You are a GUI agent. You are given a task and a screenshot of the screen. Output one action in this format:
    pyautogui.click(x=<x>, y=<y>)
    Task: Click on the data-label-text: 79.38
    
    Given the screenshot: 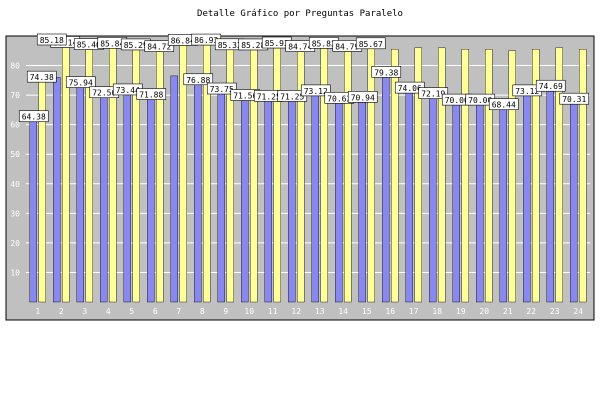 What is the action you would take?
    pyautogui.click(x=386, y=72)
    